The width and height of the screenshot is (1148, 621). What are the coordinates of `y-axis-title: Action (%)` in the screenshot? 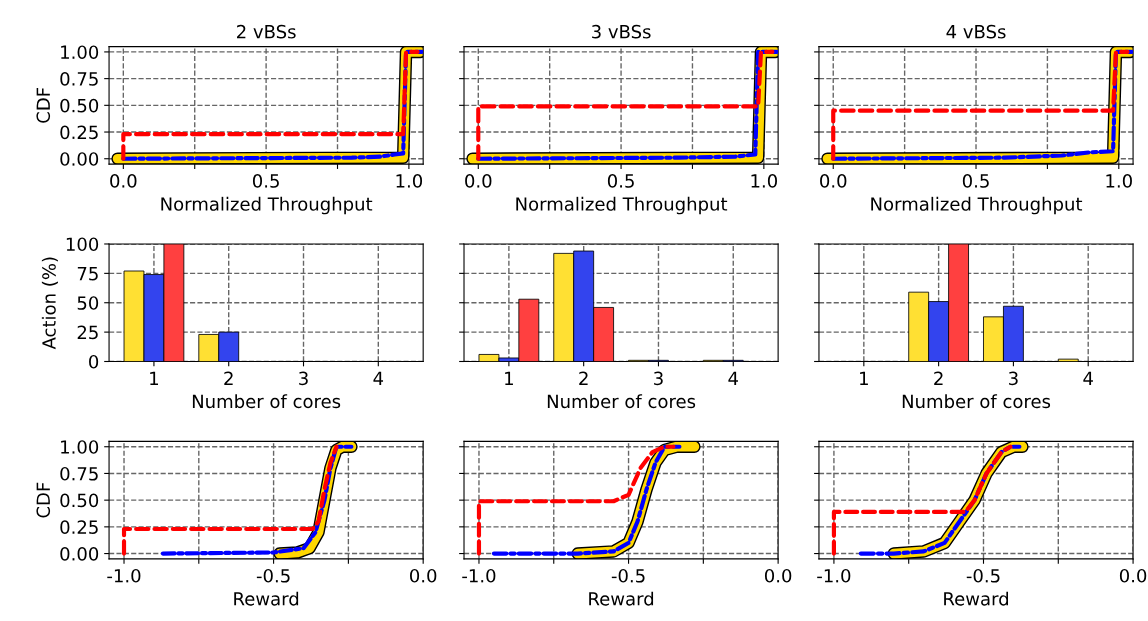 It's located at (49, 303).